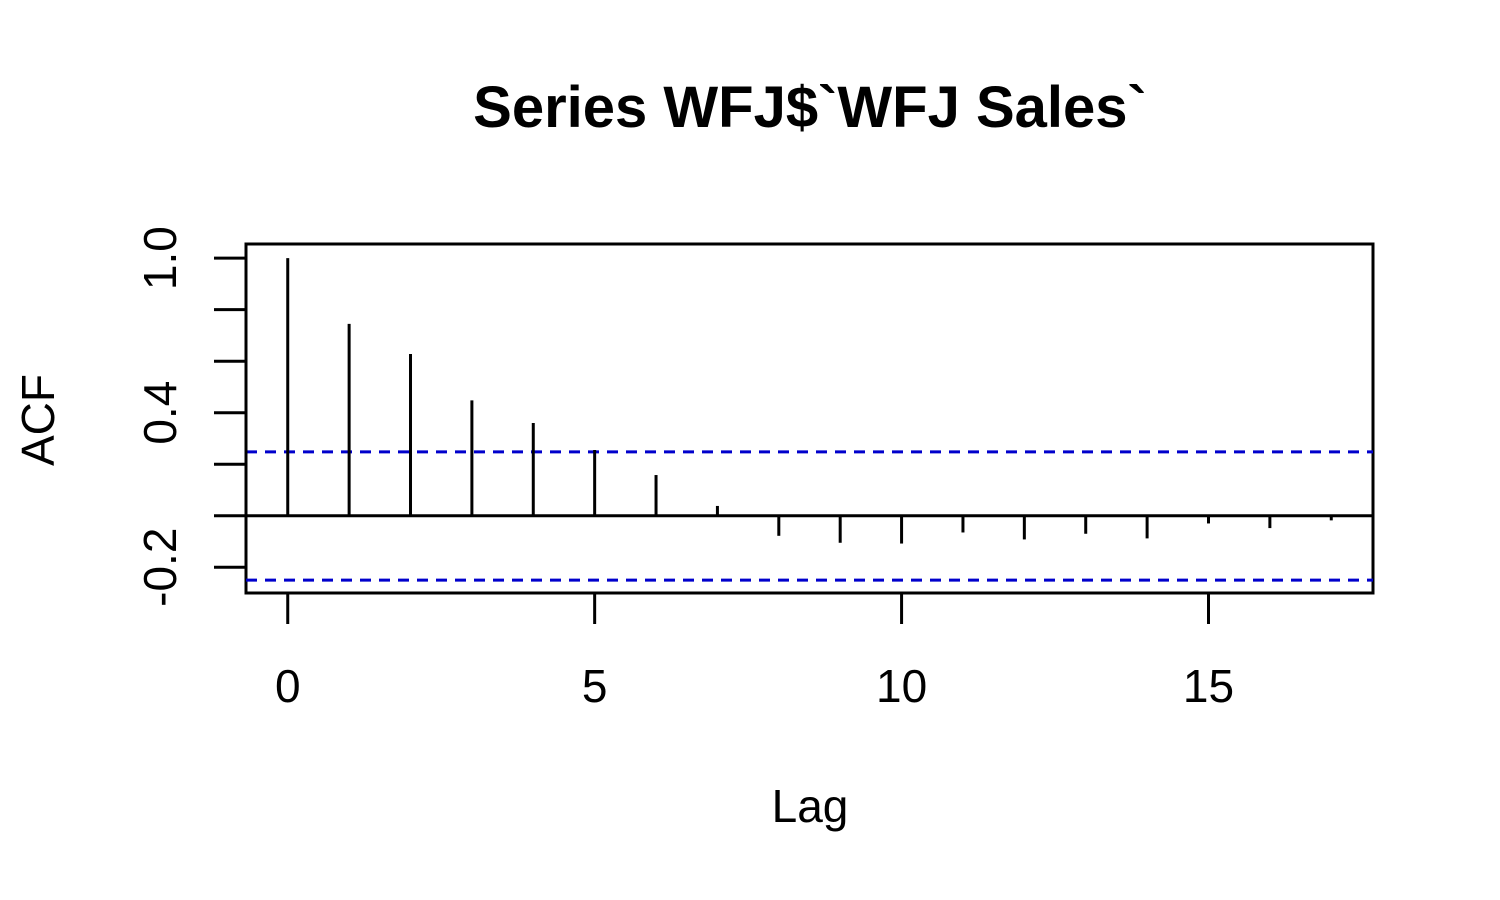 This screenshot has height=900, width=1500. Describe the element at coordinates (160, 258) in the screenshot. I see `y-tick-label: 1.0` at that location.